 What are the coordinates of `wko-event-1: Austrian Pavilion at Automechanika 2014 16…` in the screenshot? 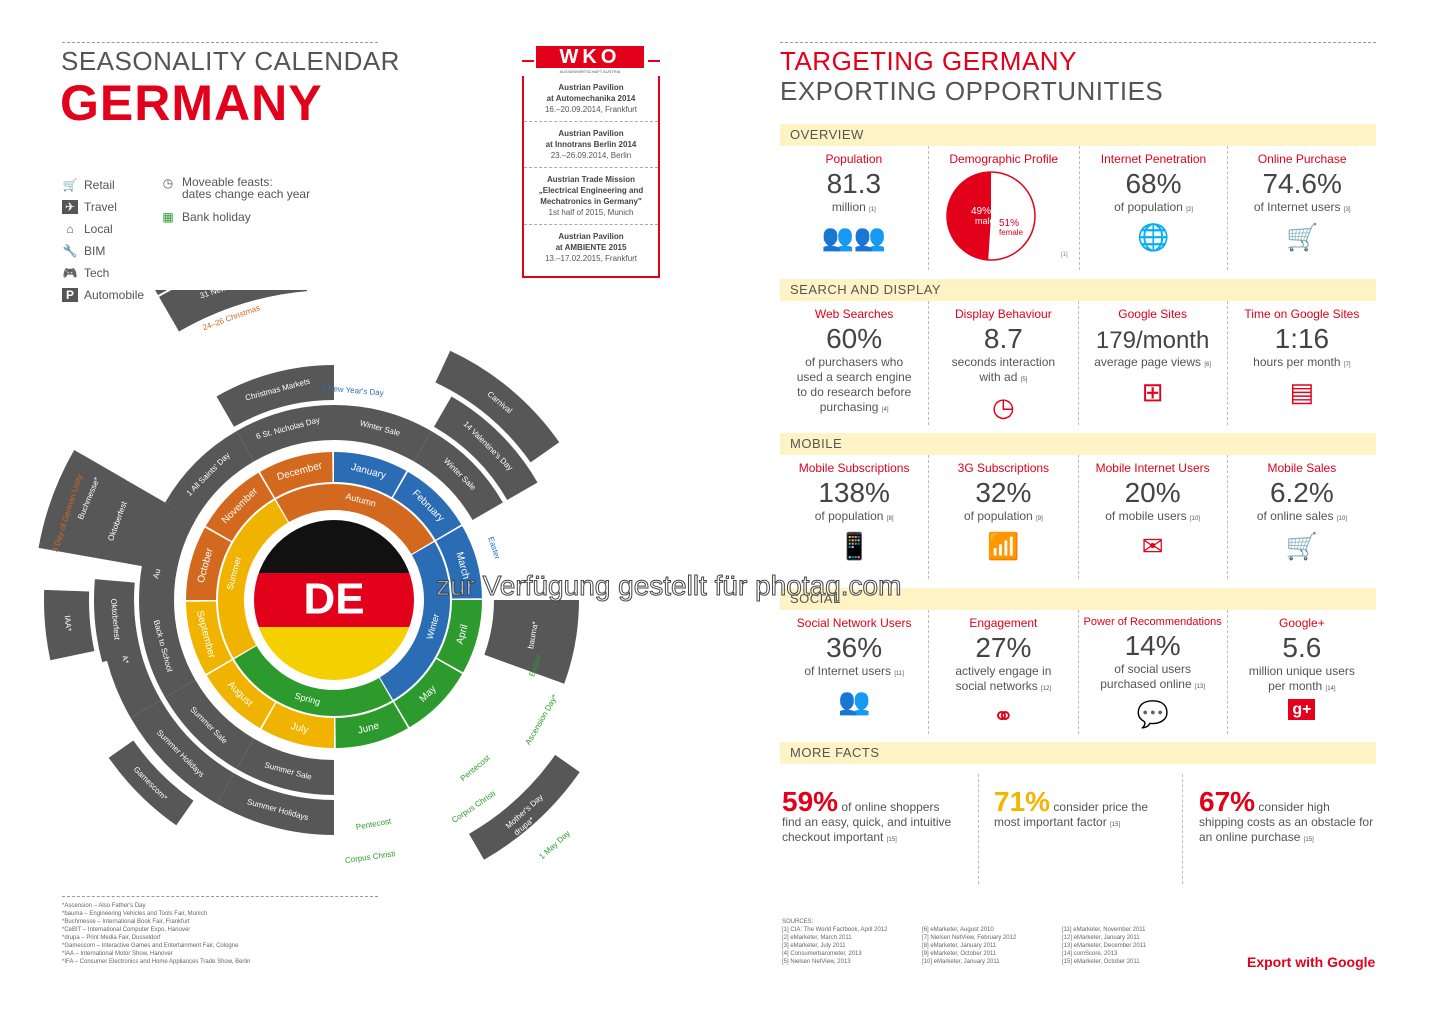 It's located at (591, 99).